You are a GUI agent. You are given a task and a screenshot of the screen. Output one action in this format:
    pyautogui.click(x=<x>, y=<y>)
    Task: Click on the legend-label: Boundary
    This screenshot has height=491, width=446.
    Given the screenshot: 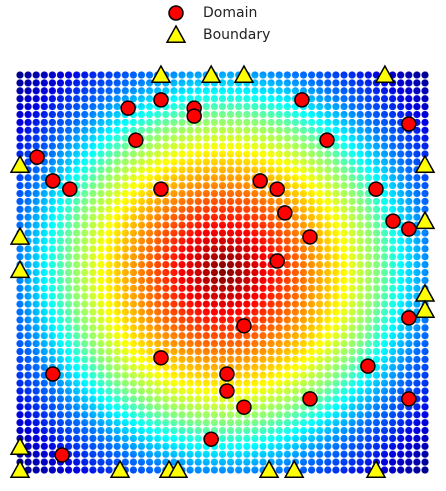 What is the action you would take?
    pyautogui.click(x=236, y=35)
    